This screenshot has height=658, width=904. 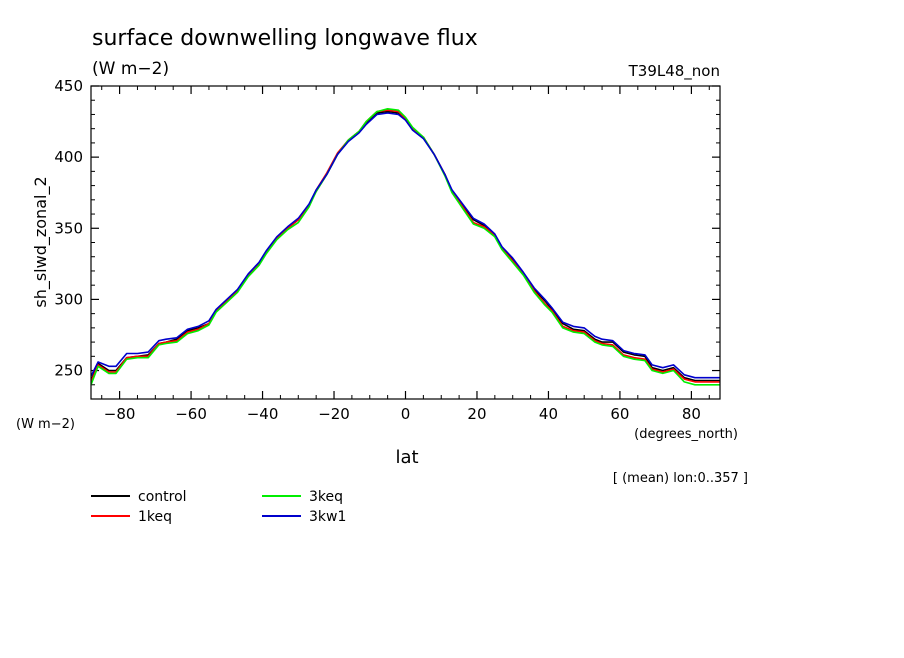 I want to click on y-tick-label: 450, so click(x=68, y=86).